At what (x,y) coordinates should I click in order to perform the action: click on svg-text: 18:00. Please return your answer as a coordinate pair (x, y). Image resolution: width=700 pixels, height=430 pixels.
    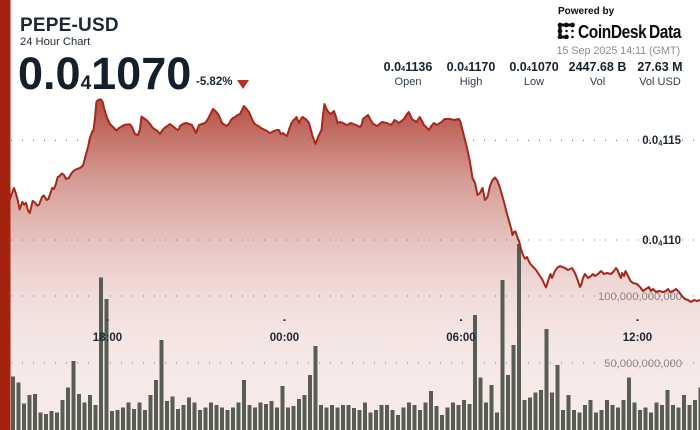
    Looking at the image, I should click on (107, 338).